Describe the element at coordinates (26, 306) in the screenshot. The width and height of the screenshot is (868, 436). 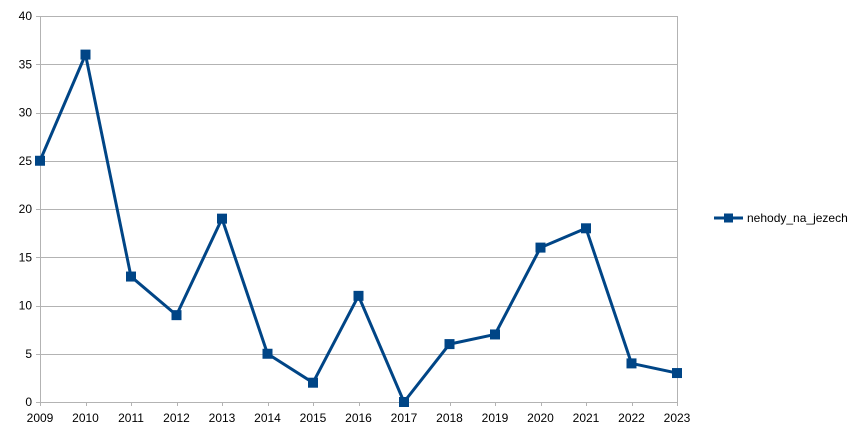
I see `y-tick-label: 10` at that location.